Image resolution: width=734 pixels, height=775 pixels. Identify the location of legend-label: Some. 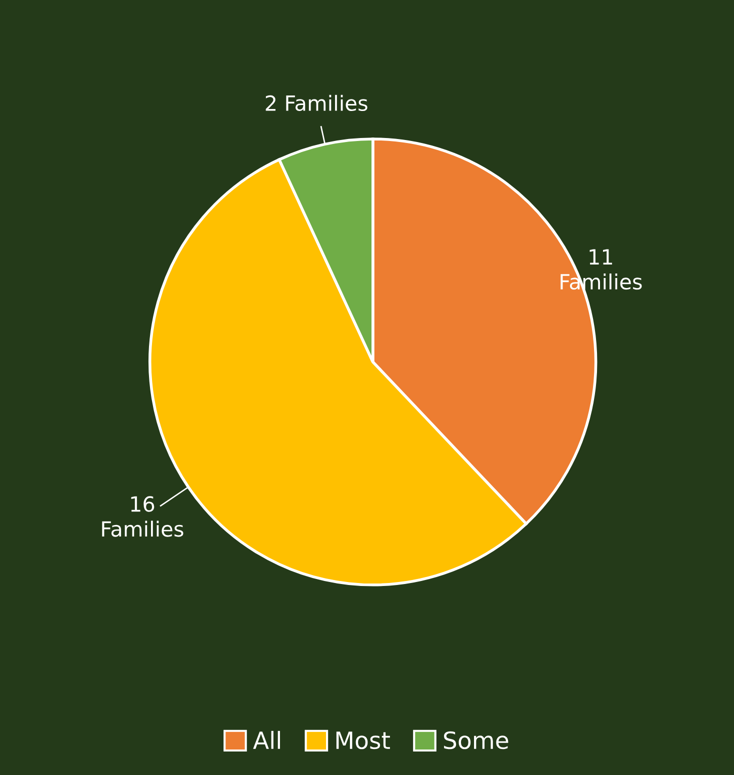
(476, 740).